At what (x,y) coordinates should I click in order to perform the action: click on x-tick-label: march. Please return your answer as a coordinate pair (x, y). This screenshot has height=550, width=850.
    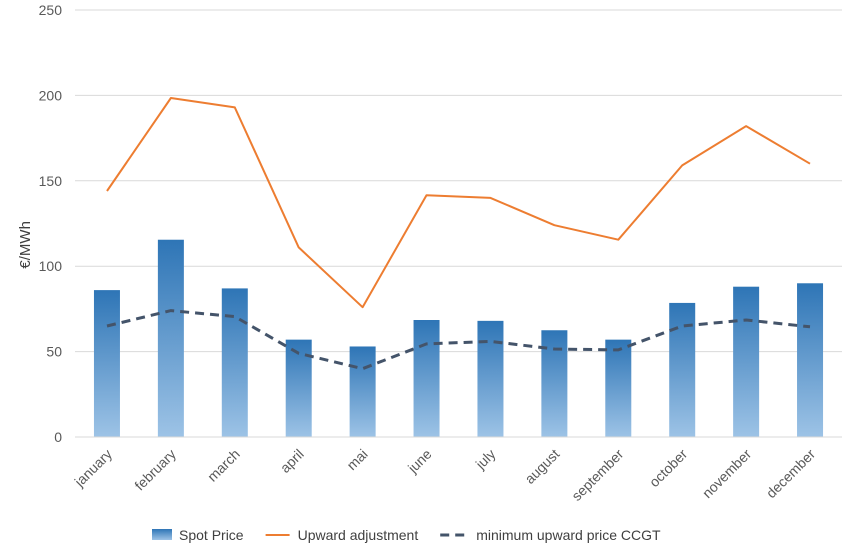
    Looking at the image, I should click on (223, 465).